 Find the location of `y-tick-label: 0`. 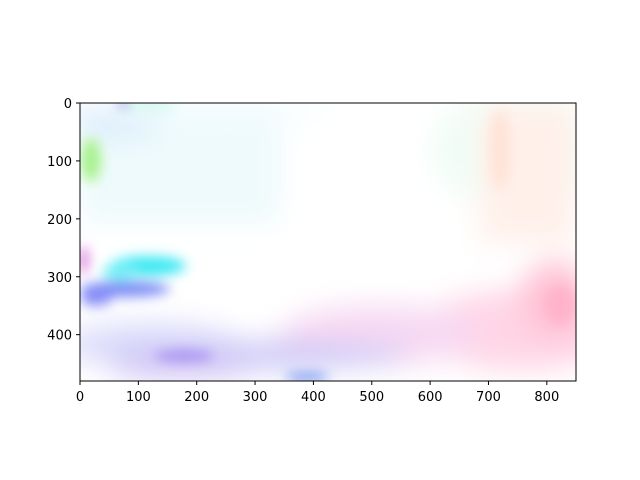

y-tick-label: 0 is located at coordinates (68, 104).